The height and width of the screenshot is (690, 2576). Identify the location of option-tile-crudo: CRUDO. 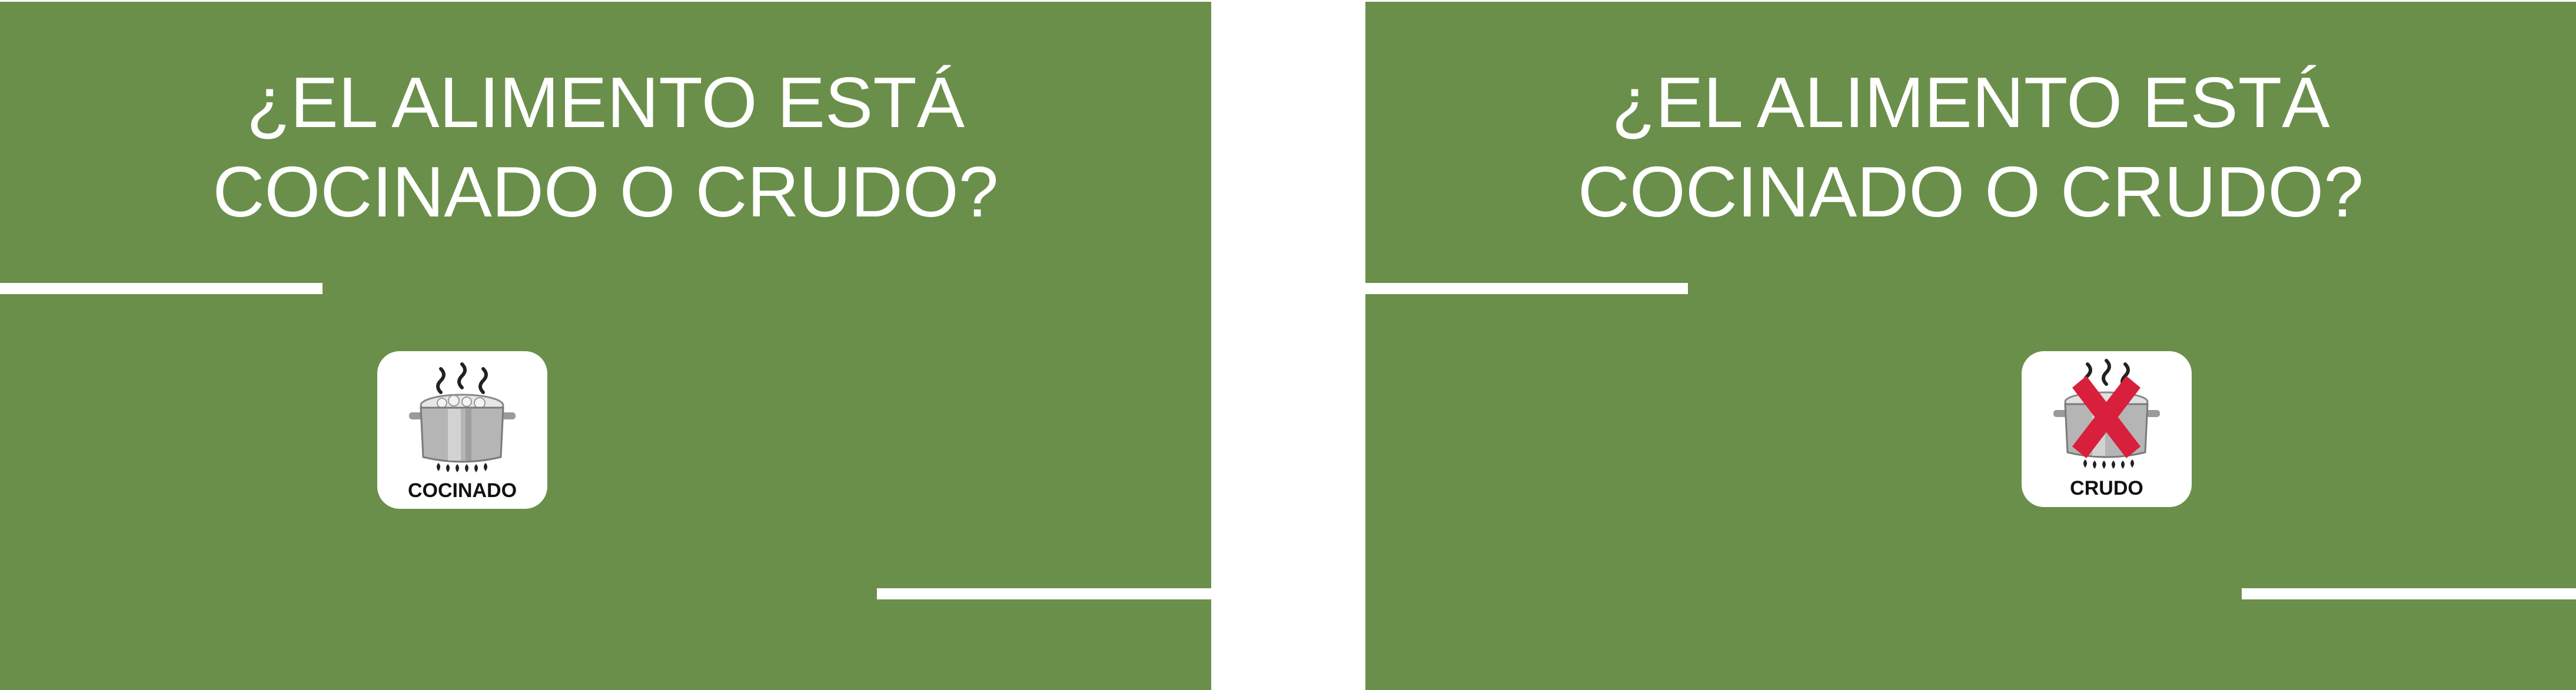
(2107, 429).